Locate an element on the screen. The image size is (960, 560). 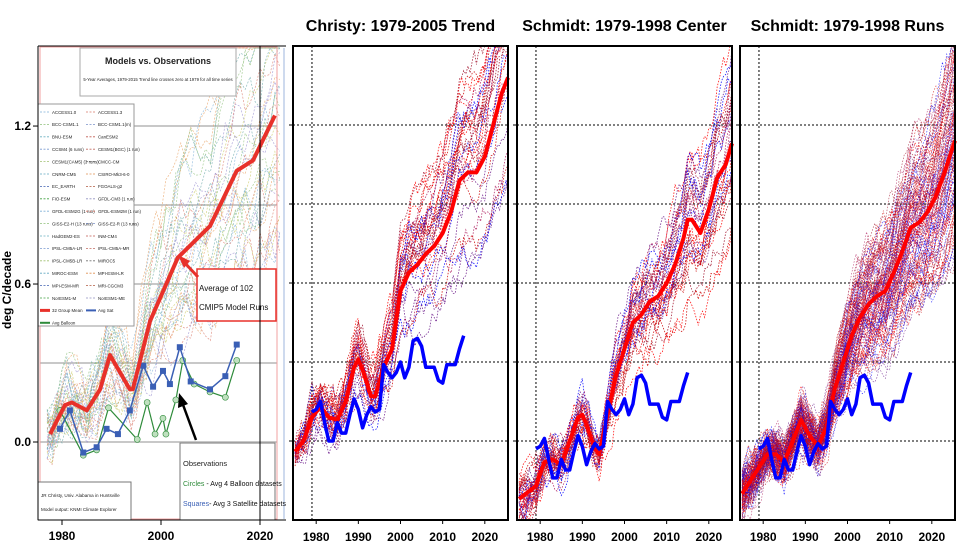
legend-label: INM-CM4 is located at coordinates (107, 236).